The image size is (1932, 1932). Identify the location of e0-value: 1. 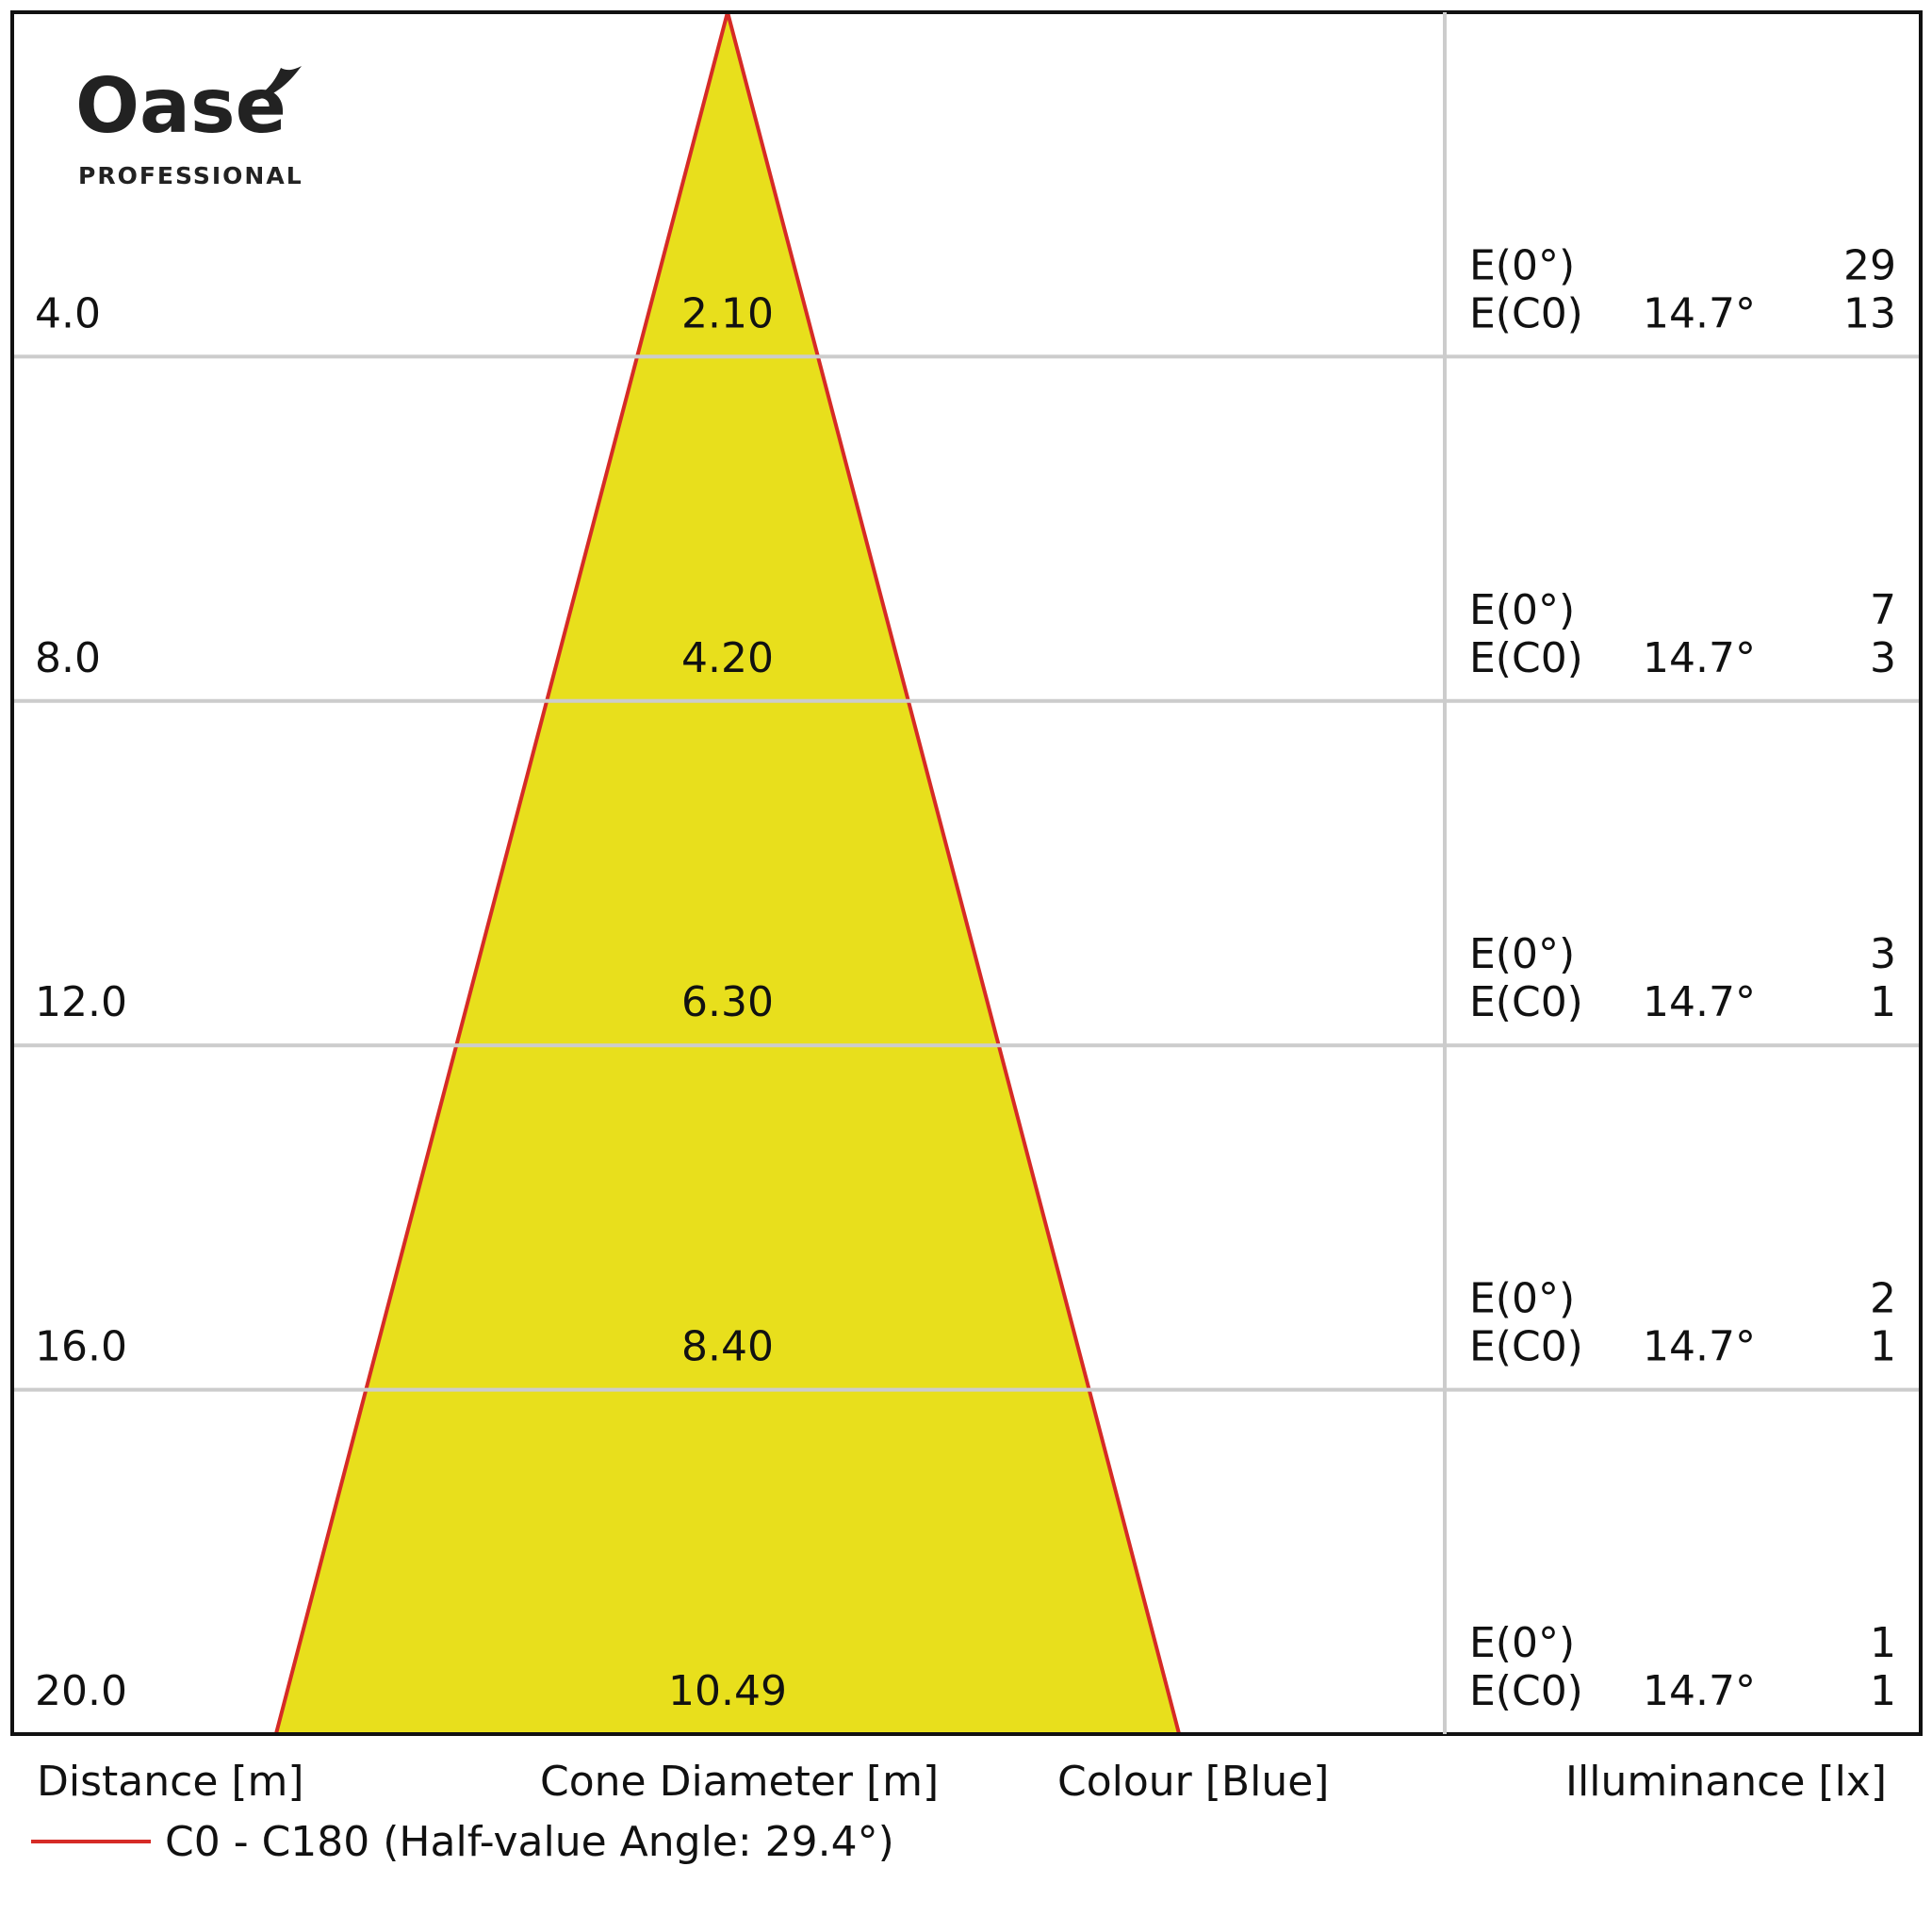
(1883, 1643).